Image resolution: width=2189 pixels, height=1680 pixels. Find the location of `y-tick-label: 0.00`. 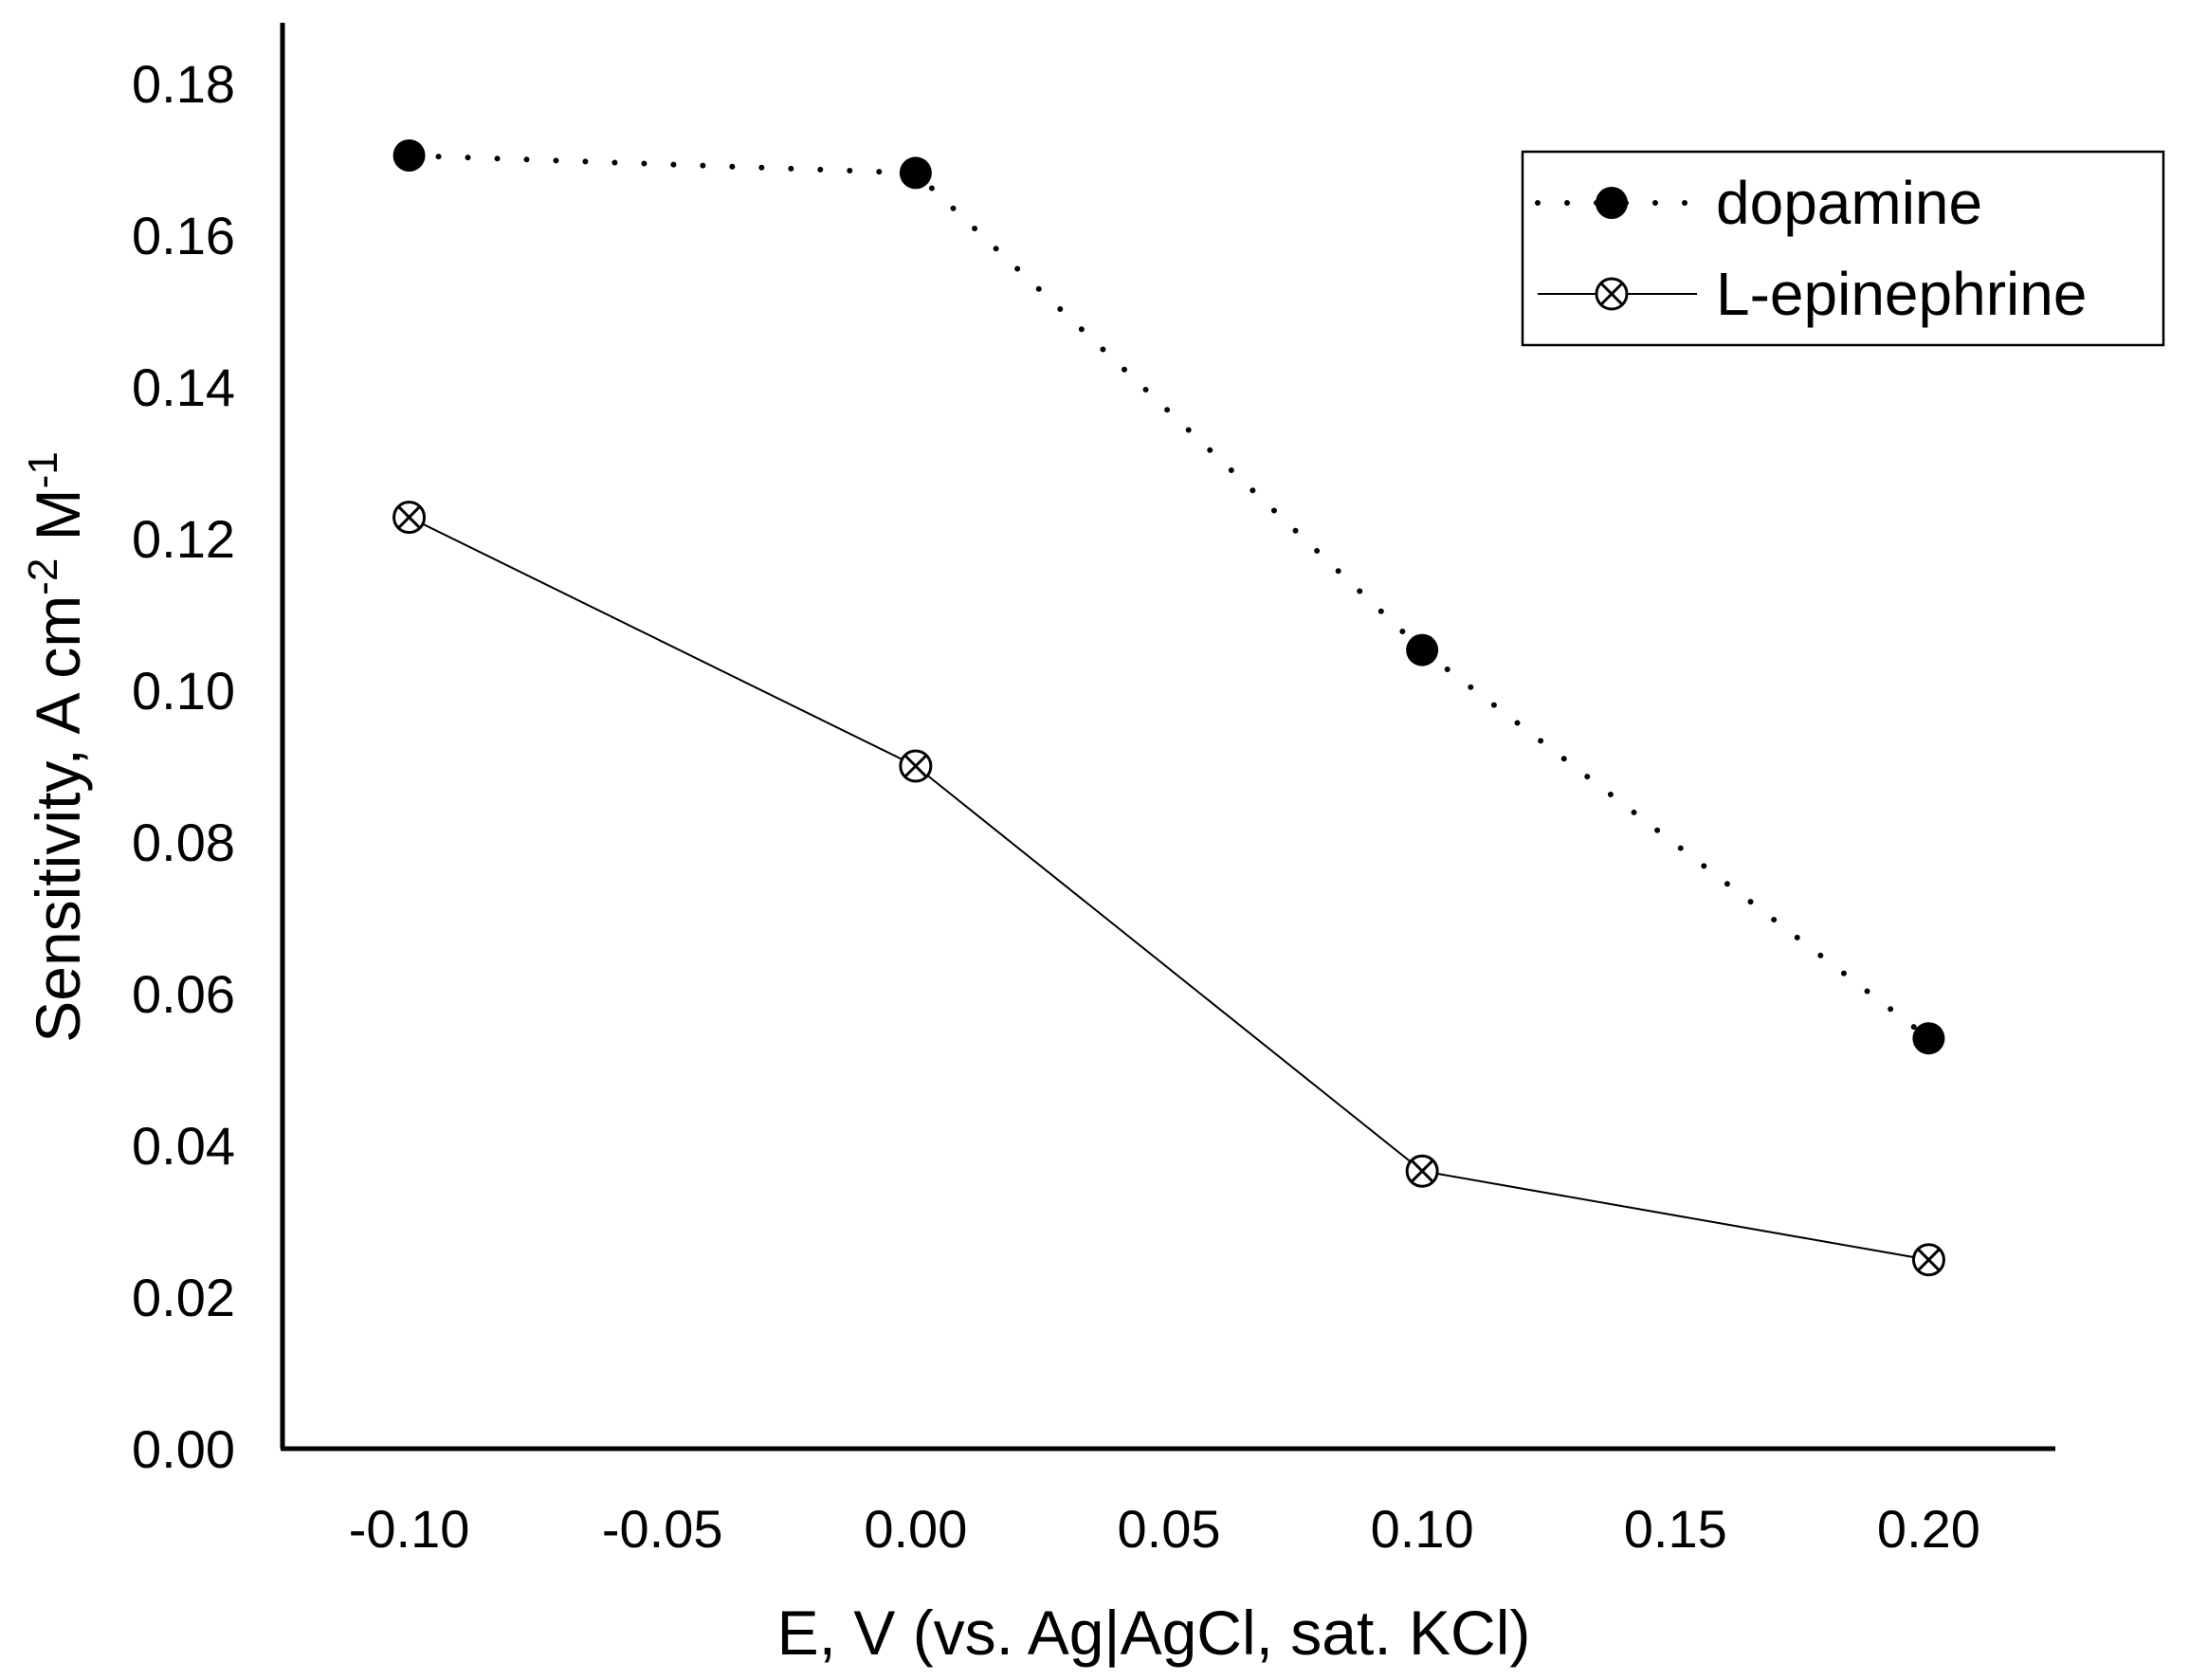

y-tick-label: 0.00 is located at coordinates (183, 1449).